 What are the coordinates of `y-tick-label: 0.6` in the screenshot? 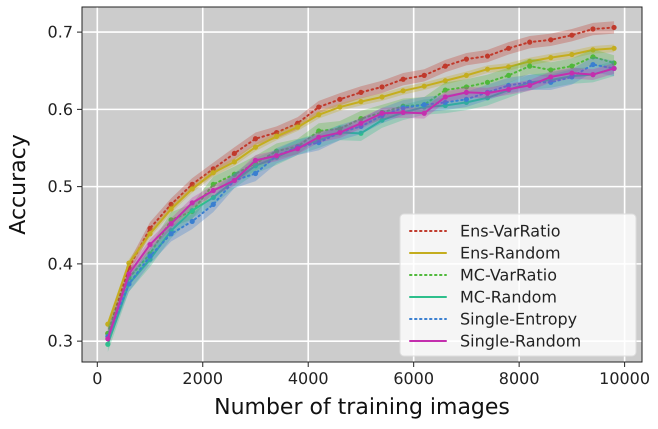 It's located at (60, 109).